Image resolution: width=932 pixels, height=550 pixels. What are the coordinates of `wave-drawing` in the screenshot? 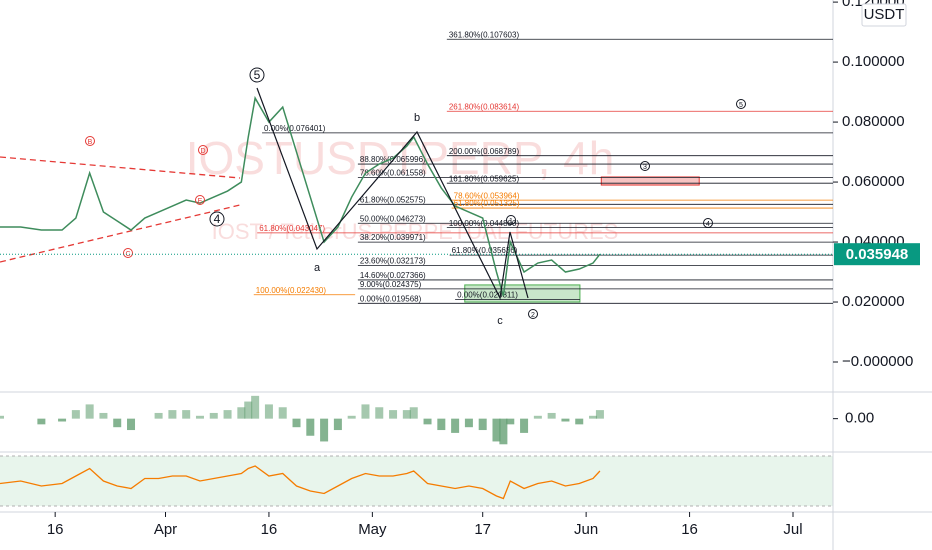 It's located at (392, 193).